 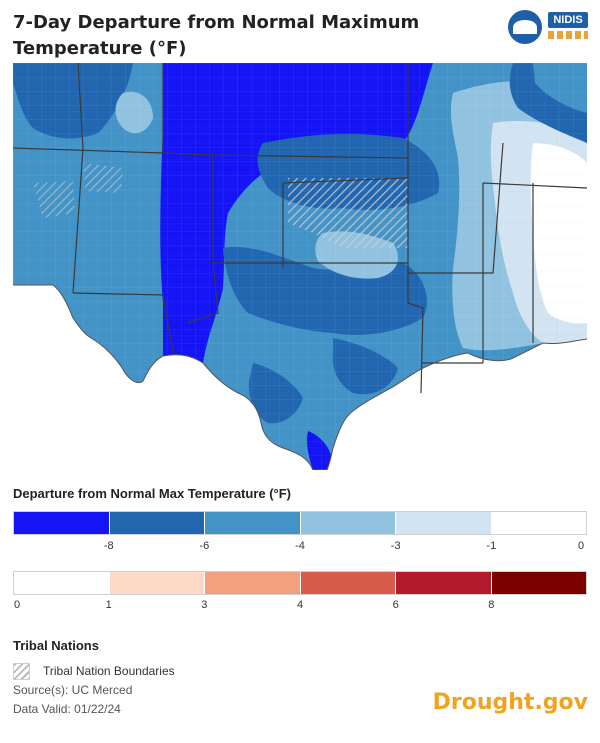 I want to click on legend-tick-warm: 6, so click(x=395, y=605).